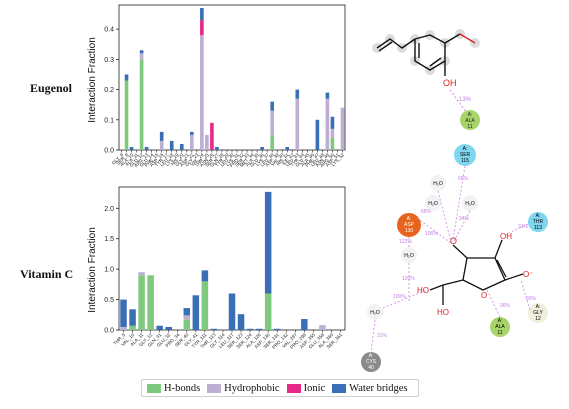  What do you see at coordinates (92, 80) in the screenshot?
I see `eugenol-y-axis-label: Interaction Fraction` at bounding box center [92, 80].